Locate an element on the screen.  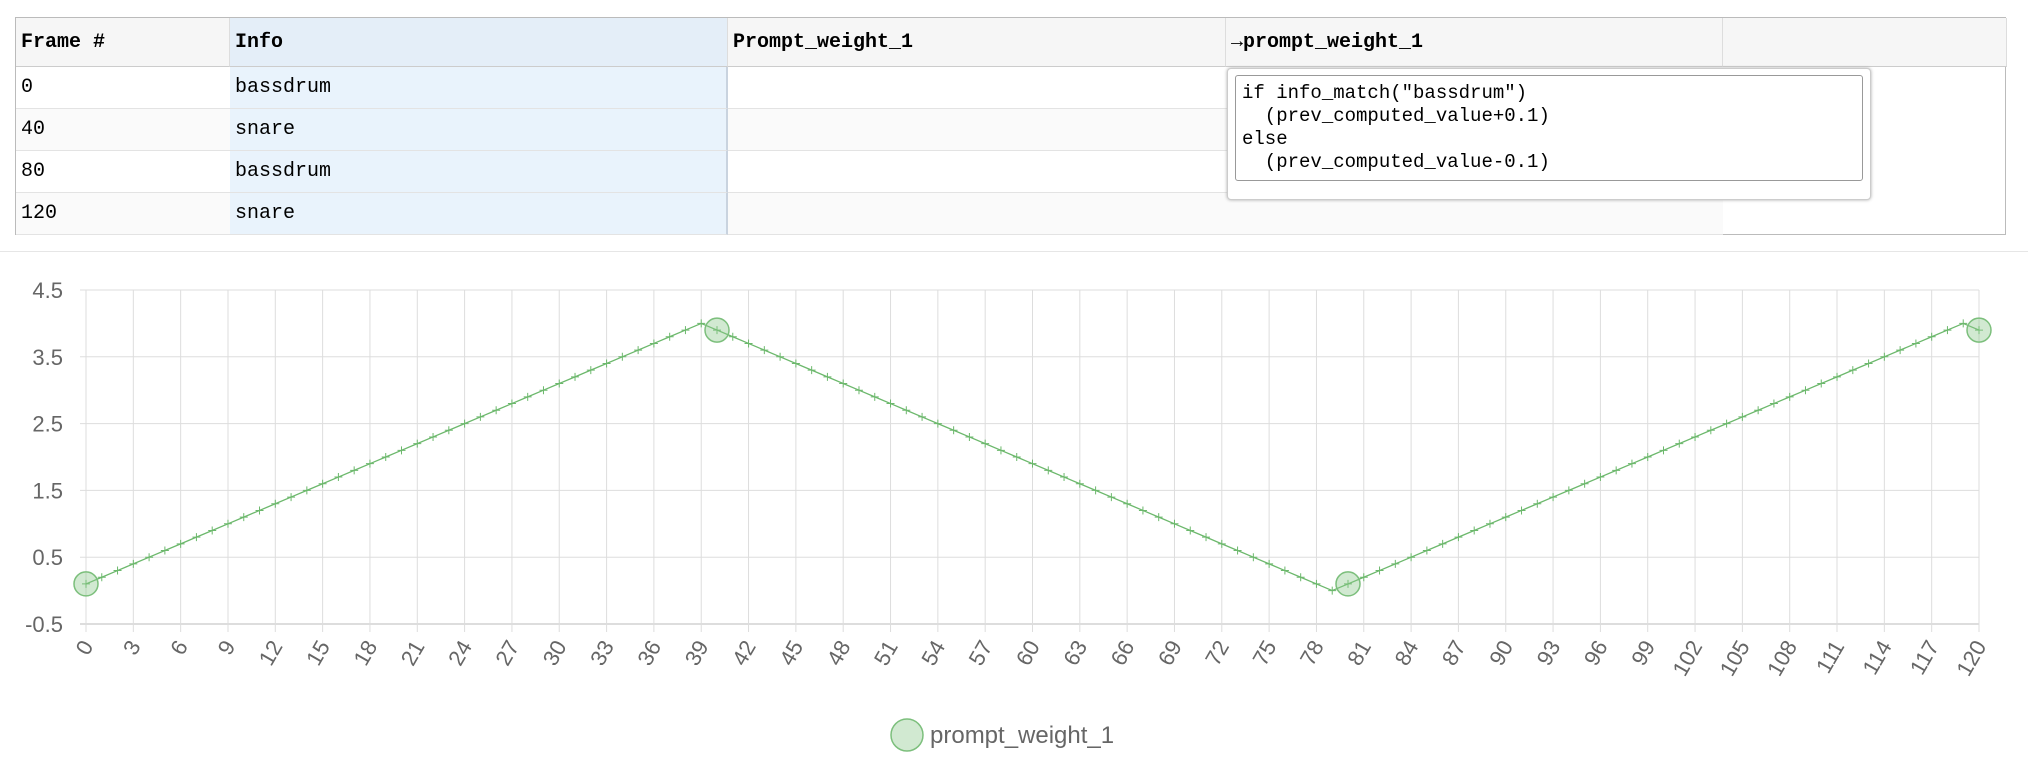
column-header: Frame # is located at coordinates (123, 42).